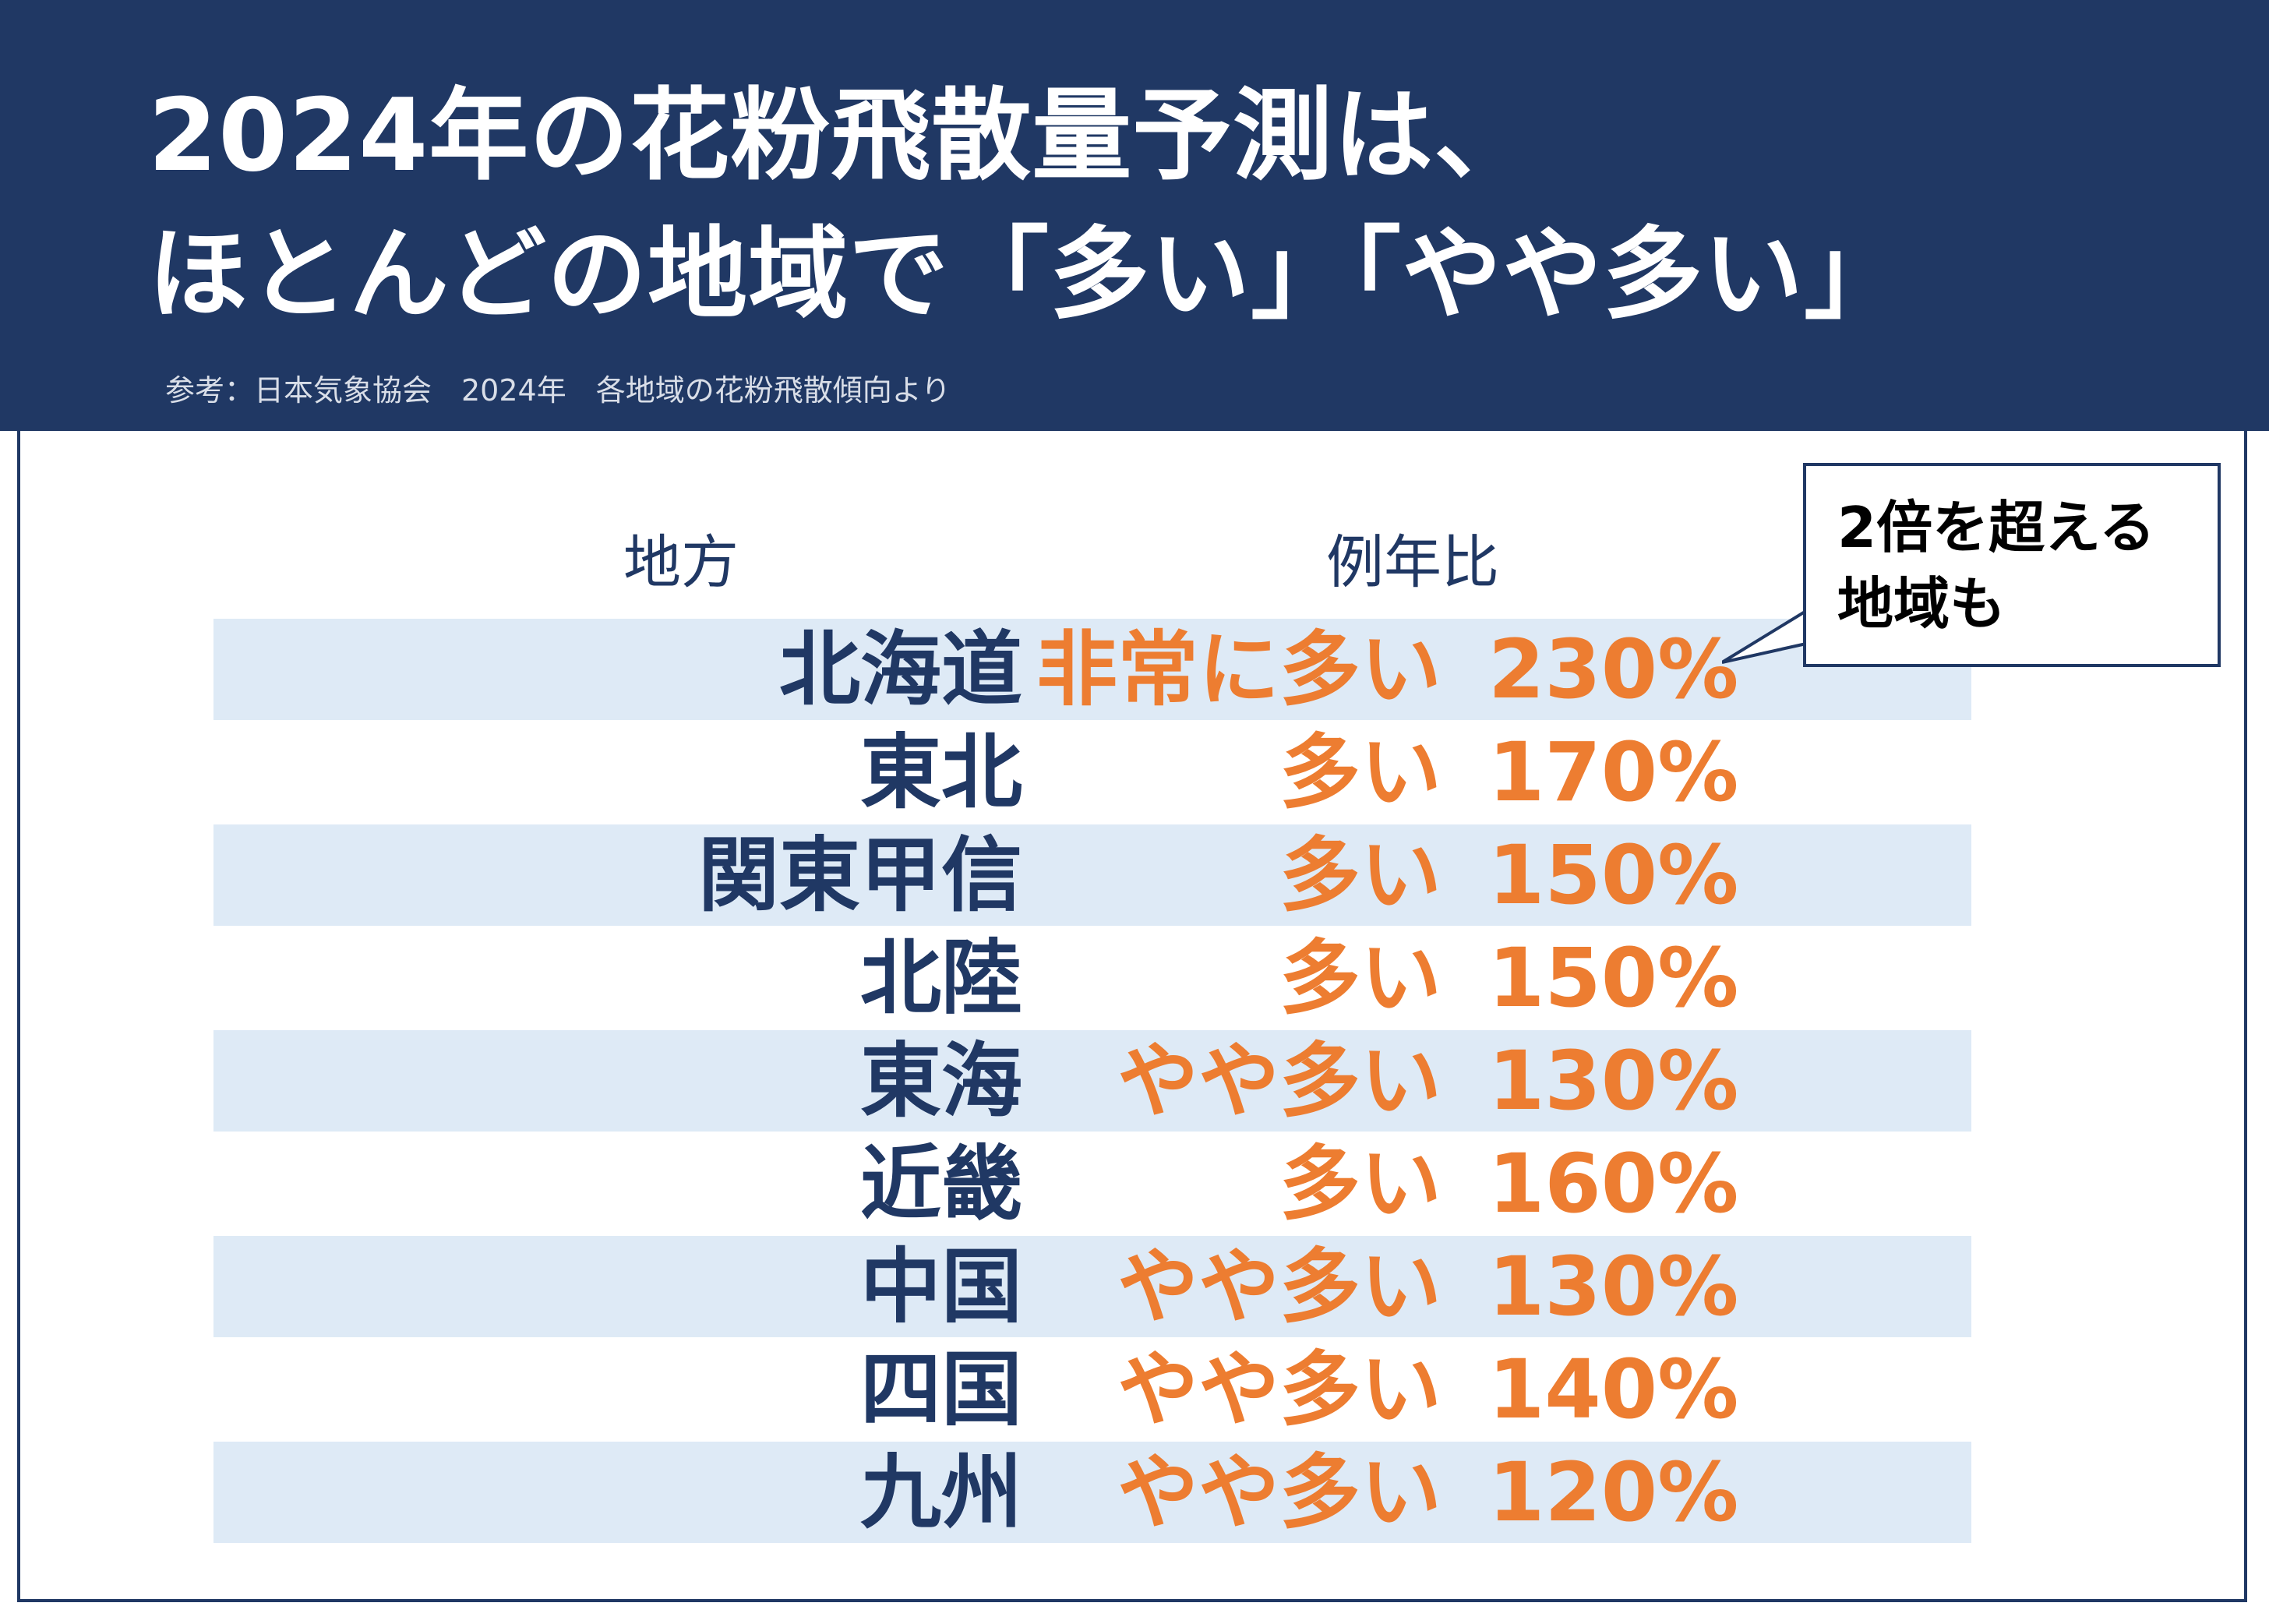 The width and height of the screenshot is (2269, 1624). I want to click on ratio-percent: 140%, so click(1613, 1389).